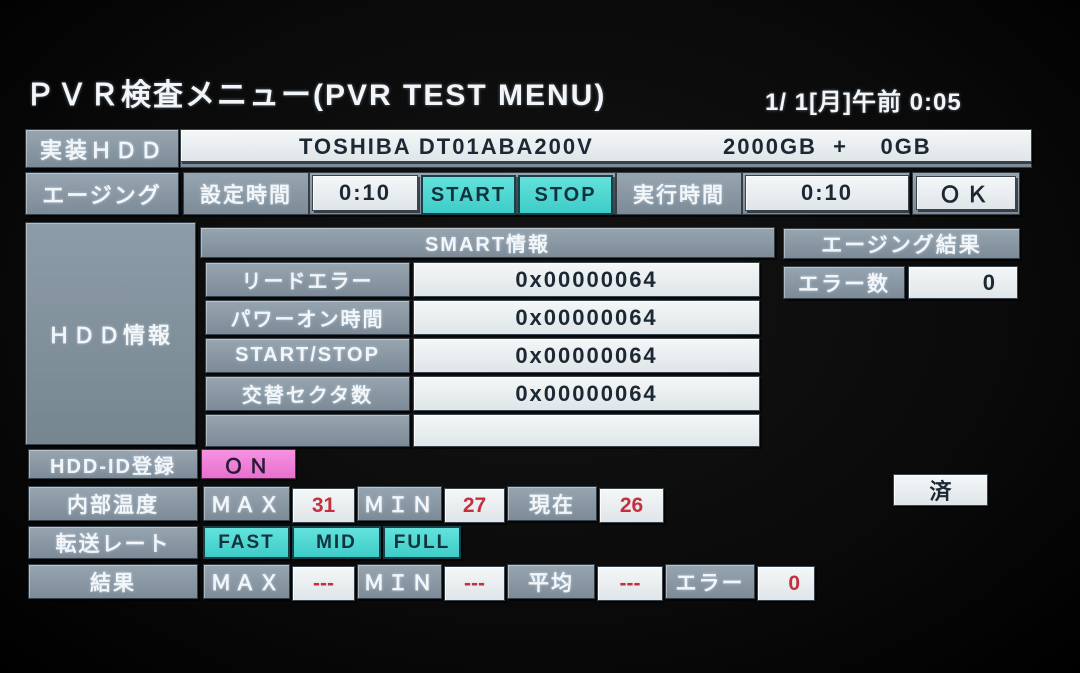 This screenshot has width=1080, height=673. Describe the element at coordinates (827, 146) in the screenshot. I see `hdd-capacity: 2000GB + 0GB` at that location.